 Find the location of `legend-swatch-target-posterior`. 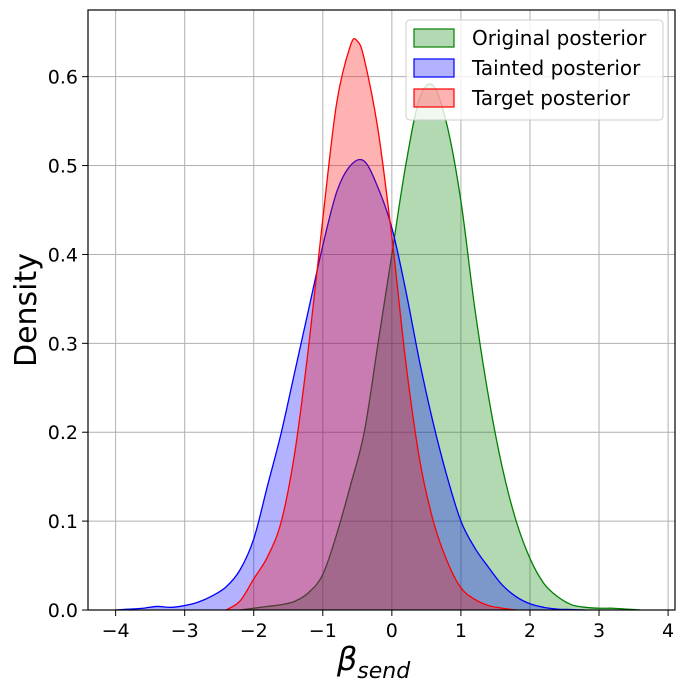

legend-swatch-target-posterior is located at coordinates (434, 98).